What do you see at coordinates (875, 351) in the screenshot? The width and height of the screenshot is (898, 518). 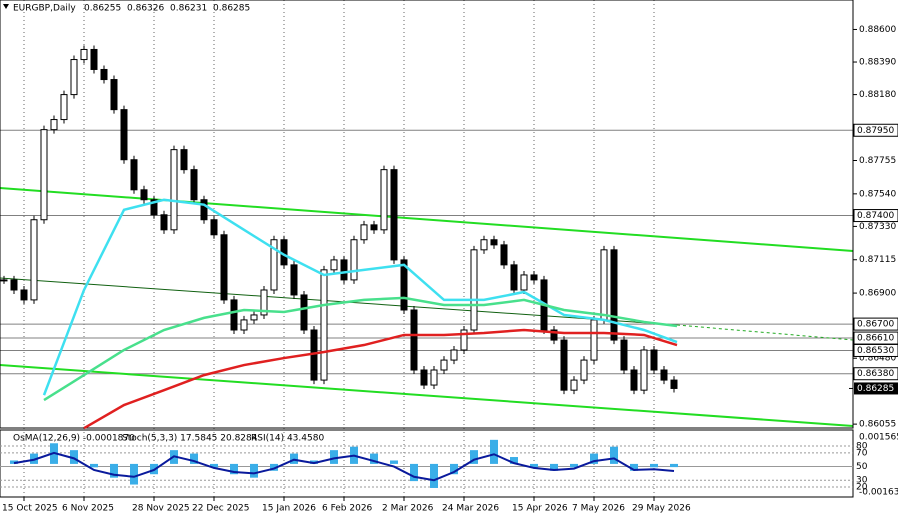 I see `level-label: 0.86530` at bounding box center [875, 351].